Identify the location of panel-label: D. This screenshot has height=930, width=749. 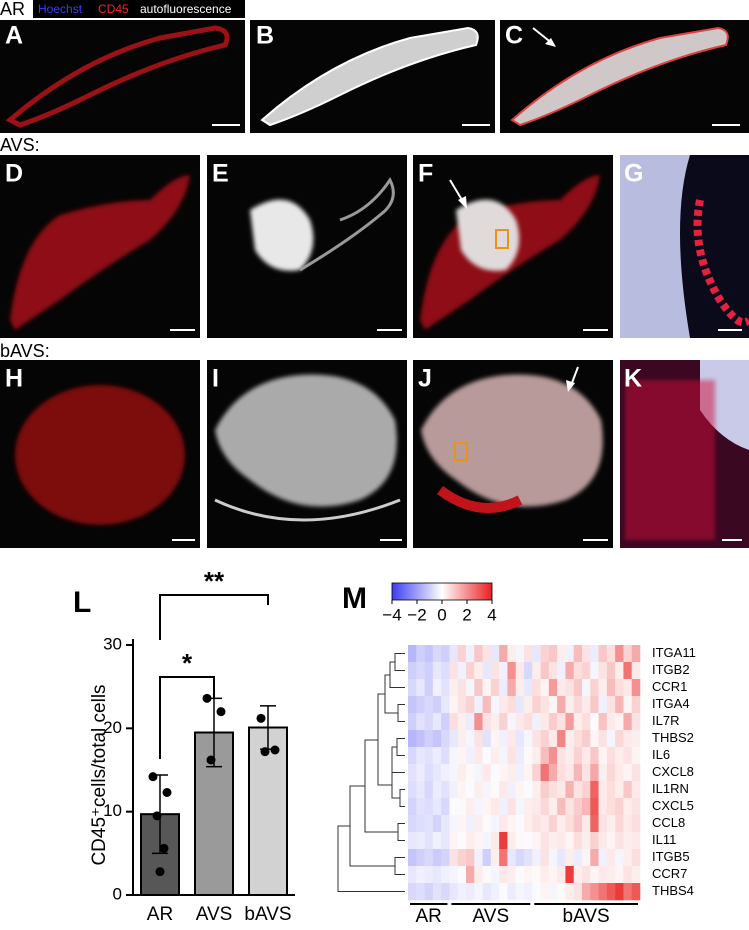
(14, 174).